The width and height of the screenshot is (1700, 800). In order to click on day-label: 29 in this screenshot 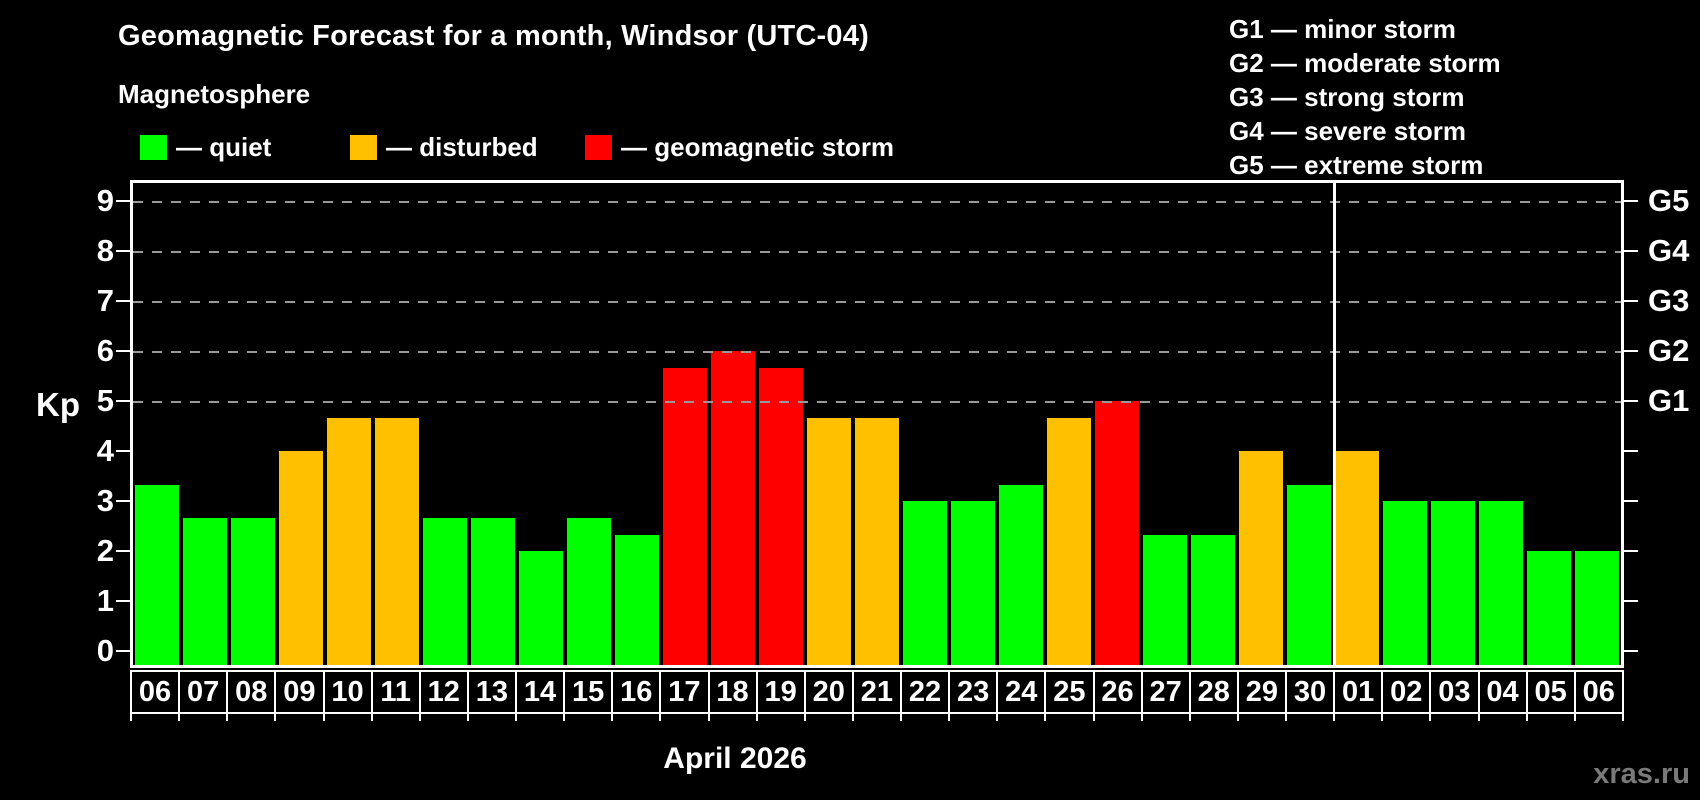, I will do `click(1261, 692)`.